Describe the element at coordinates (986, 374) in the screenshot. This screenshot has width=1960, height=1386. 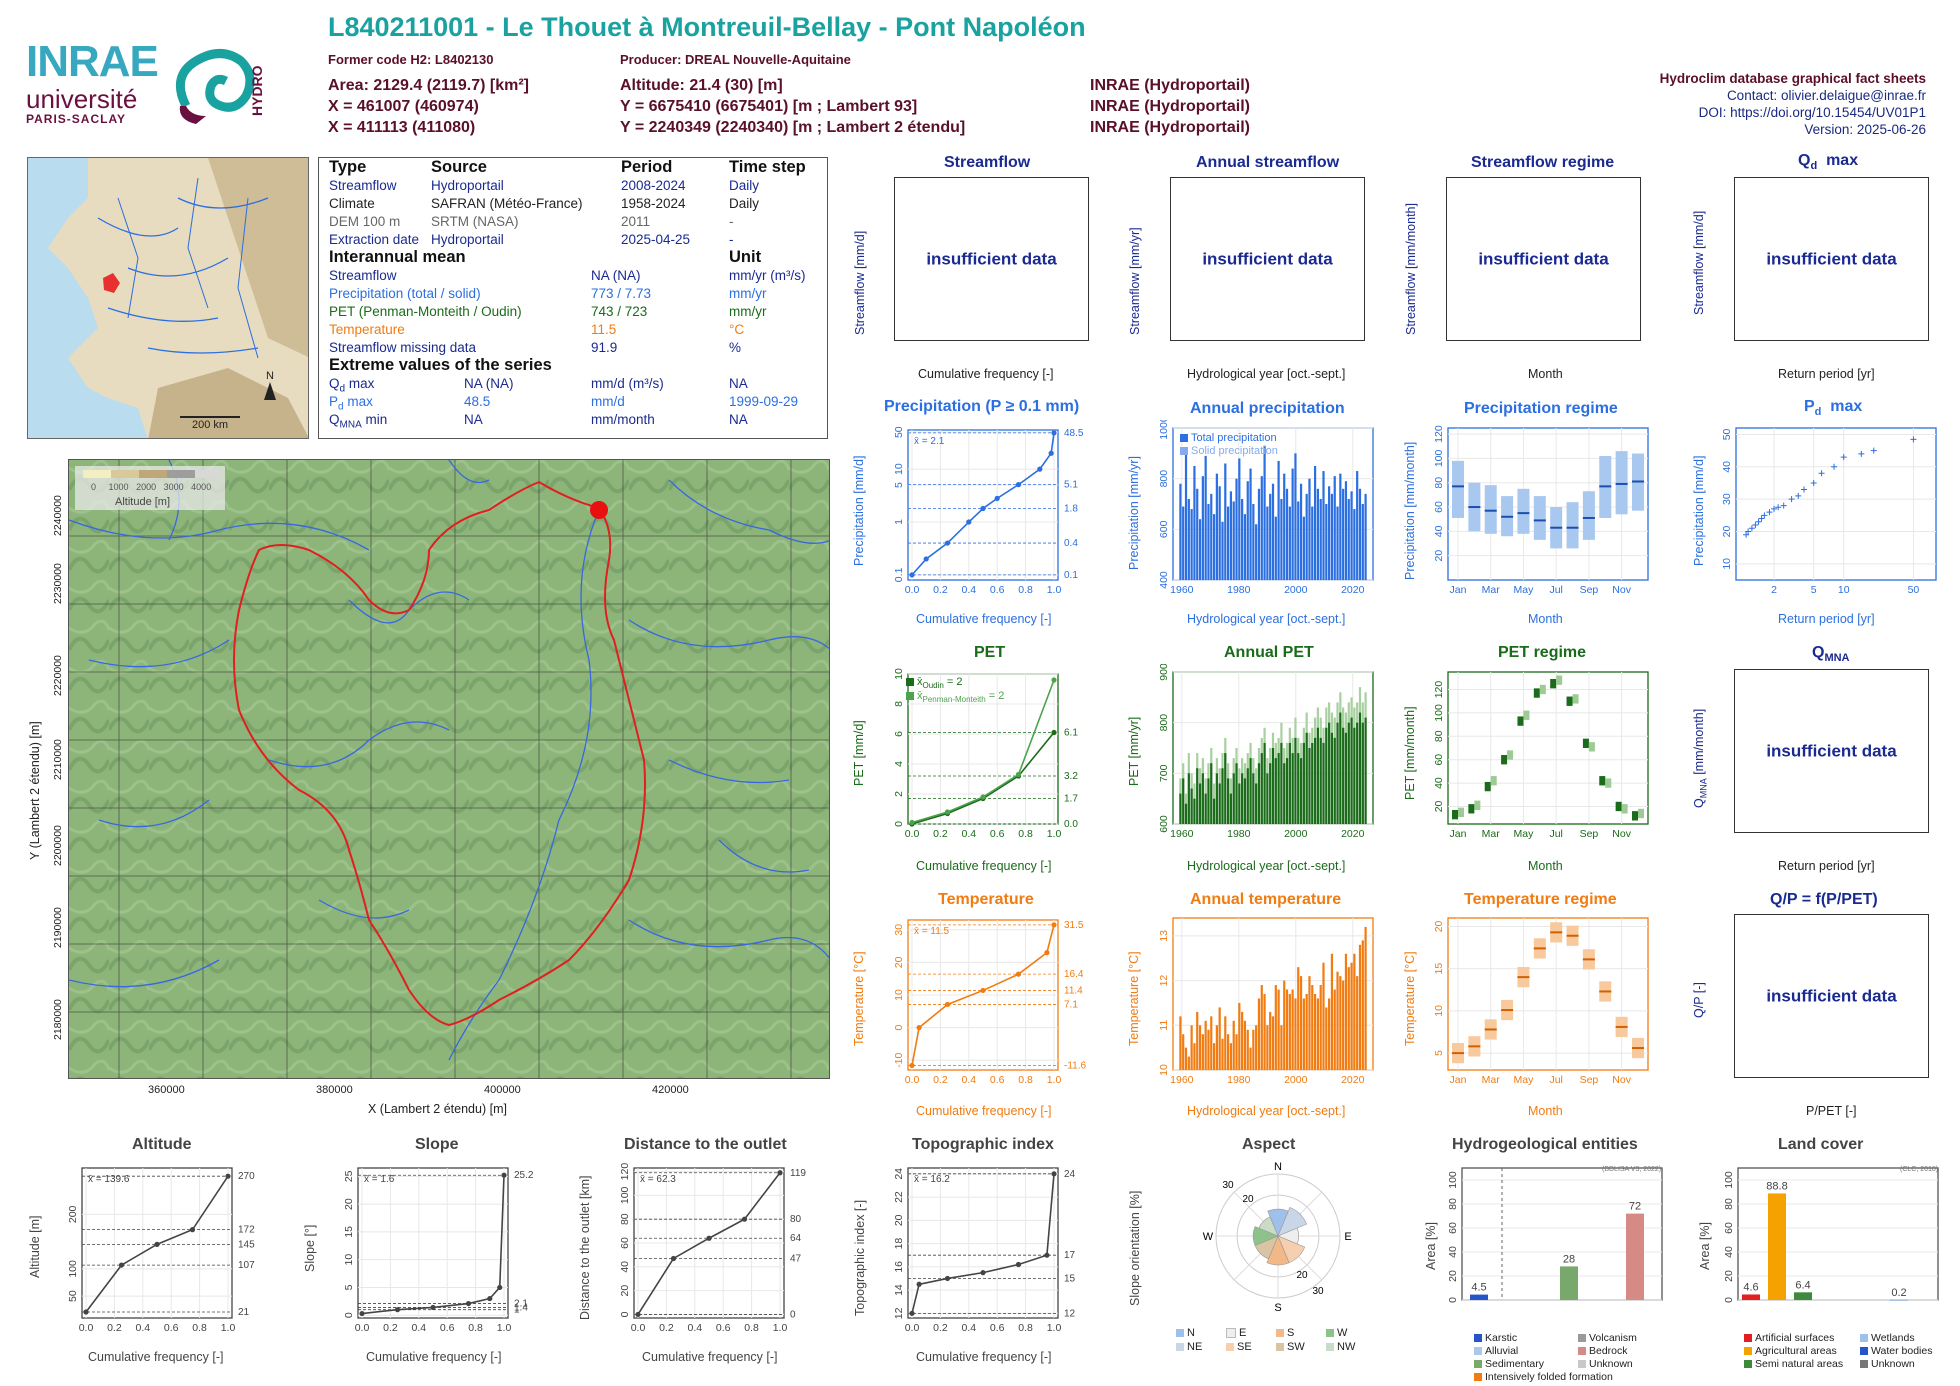
I see `streamflow-xlabel: Cumulative frequency [-]` at that location.